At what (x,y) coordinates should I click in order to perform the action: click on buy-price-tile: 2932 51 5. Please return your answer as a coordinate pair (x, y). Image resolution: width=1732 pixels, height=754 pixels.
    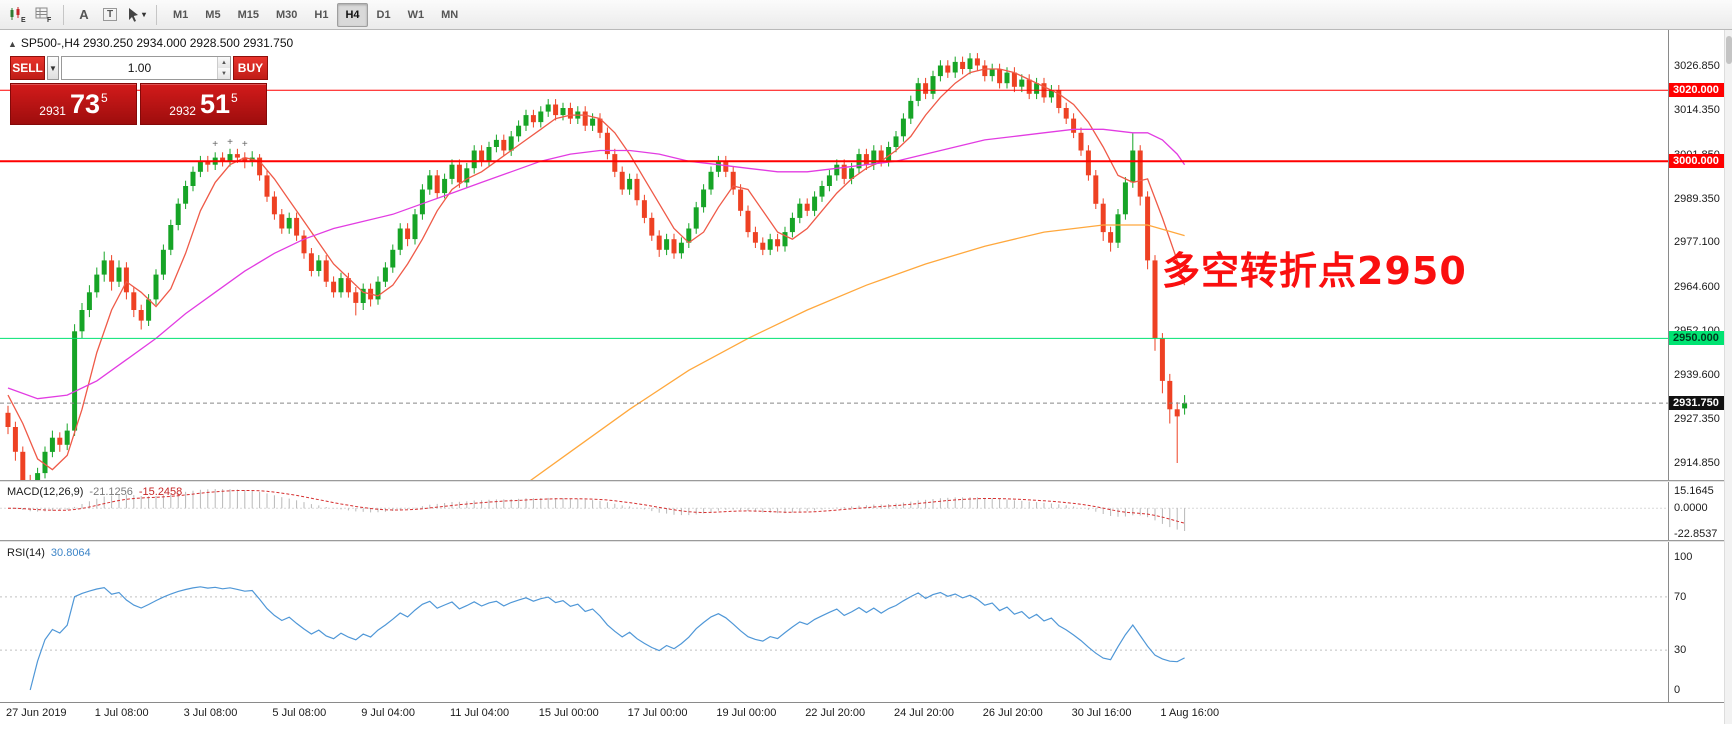
    Looking at the image, I should click on (203, 104).